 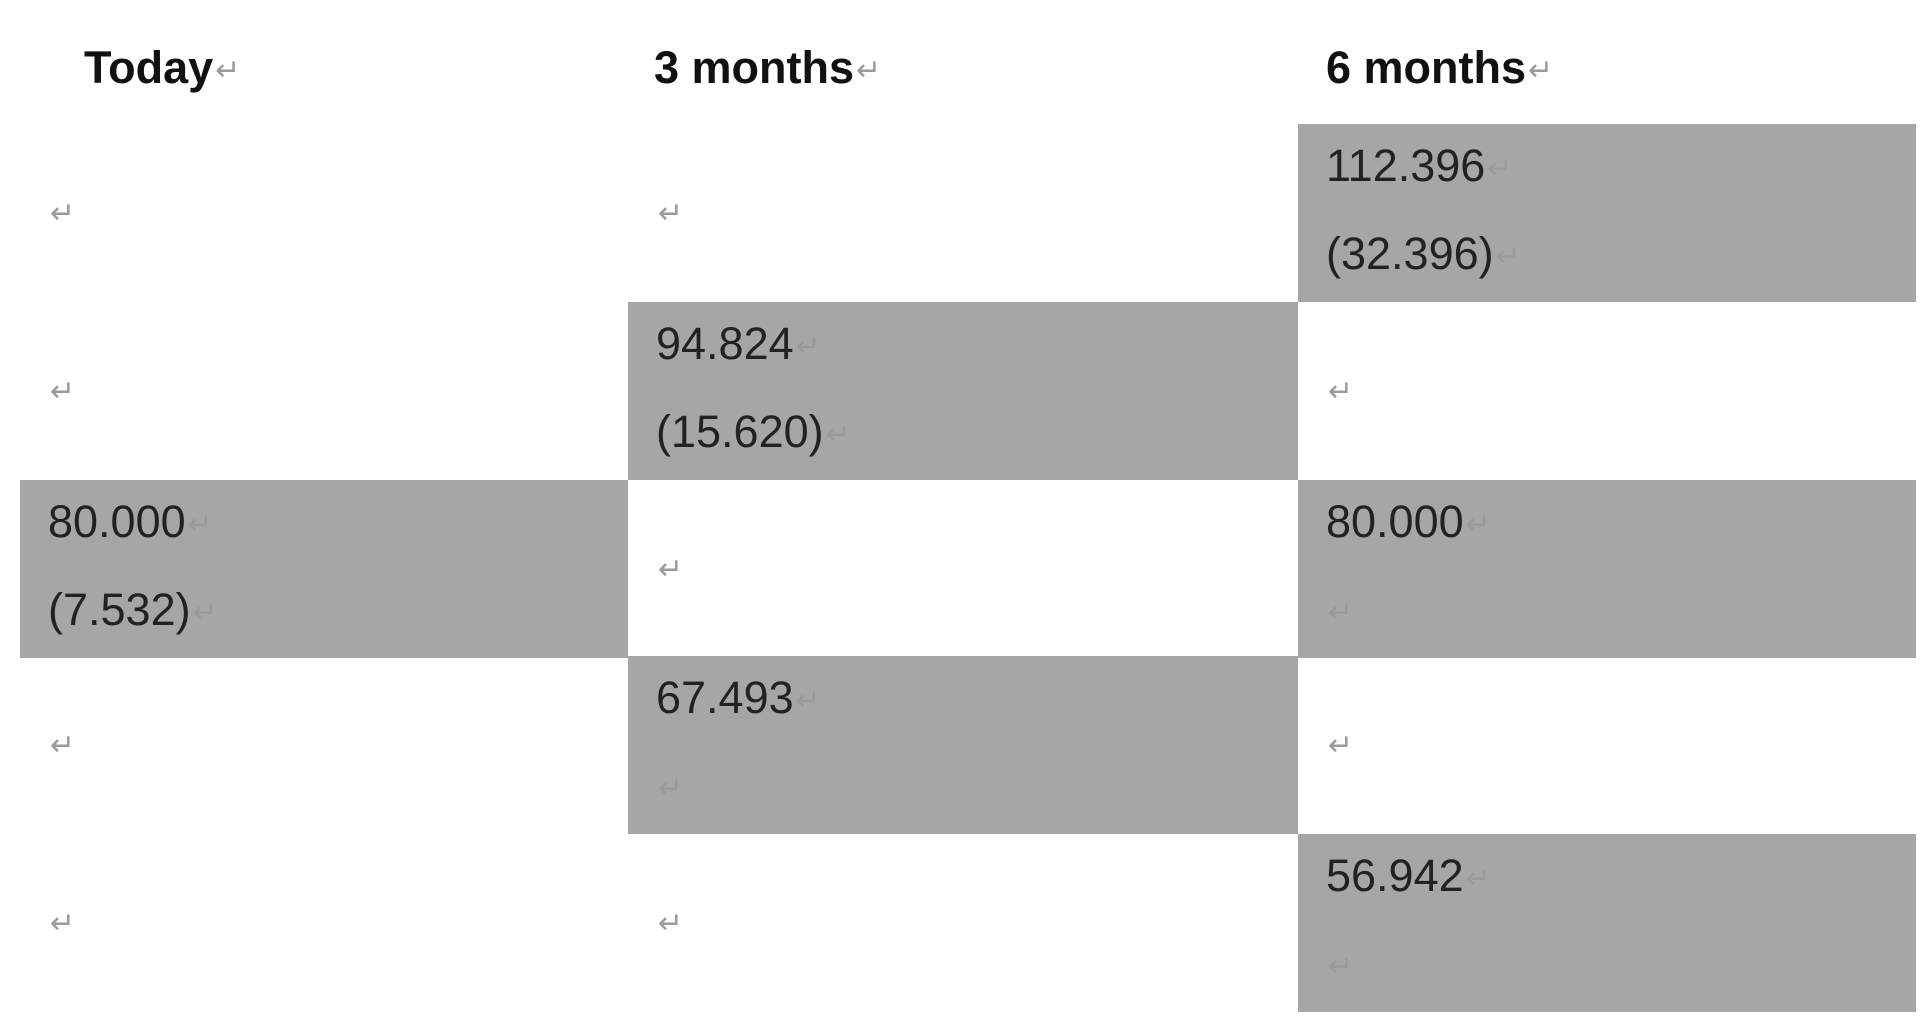 What do you see at coordinates (1410, 253) in the screenshot?
I see `node-sub-value: (32.396)` at bounding box center [1410, 253].